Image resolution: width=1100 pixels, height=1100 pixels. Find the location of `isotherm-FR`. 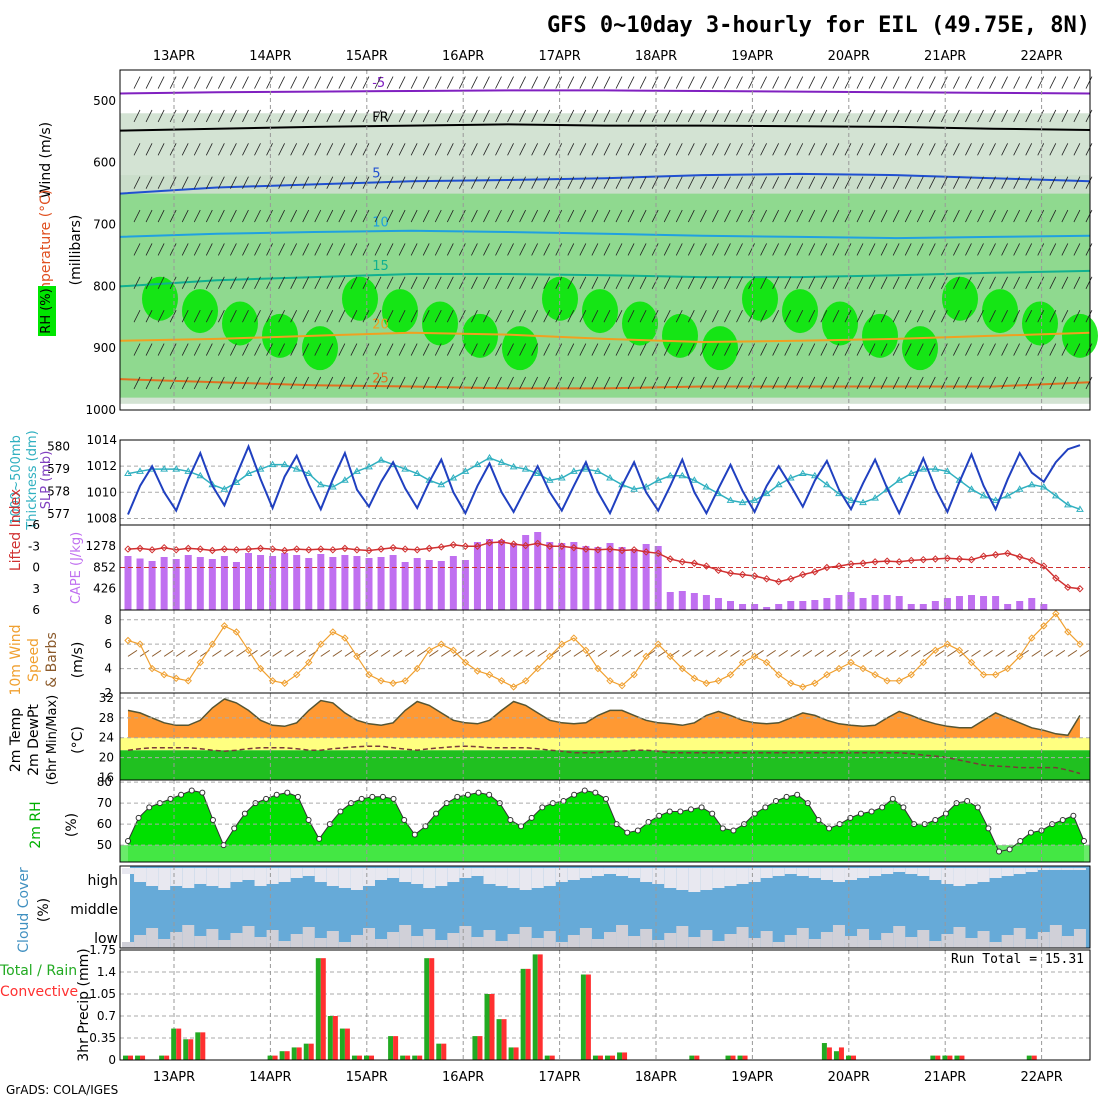

isotherm-FR is located at coordinates (605, 127).